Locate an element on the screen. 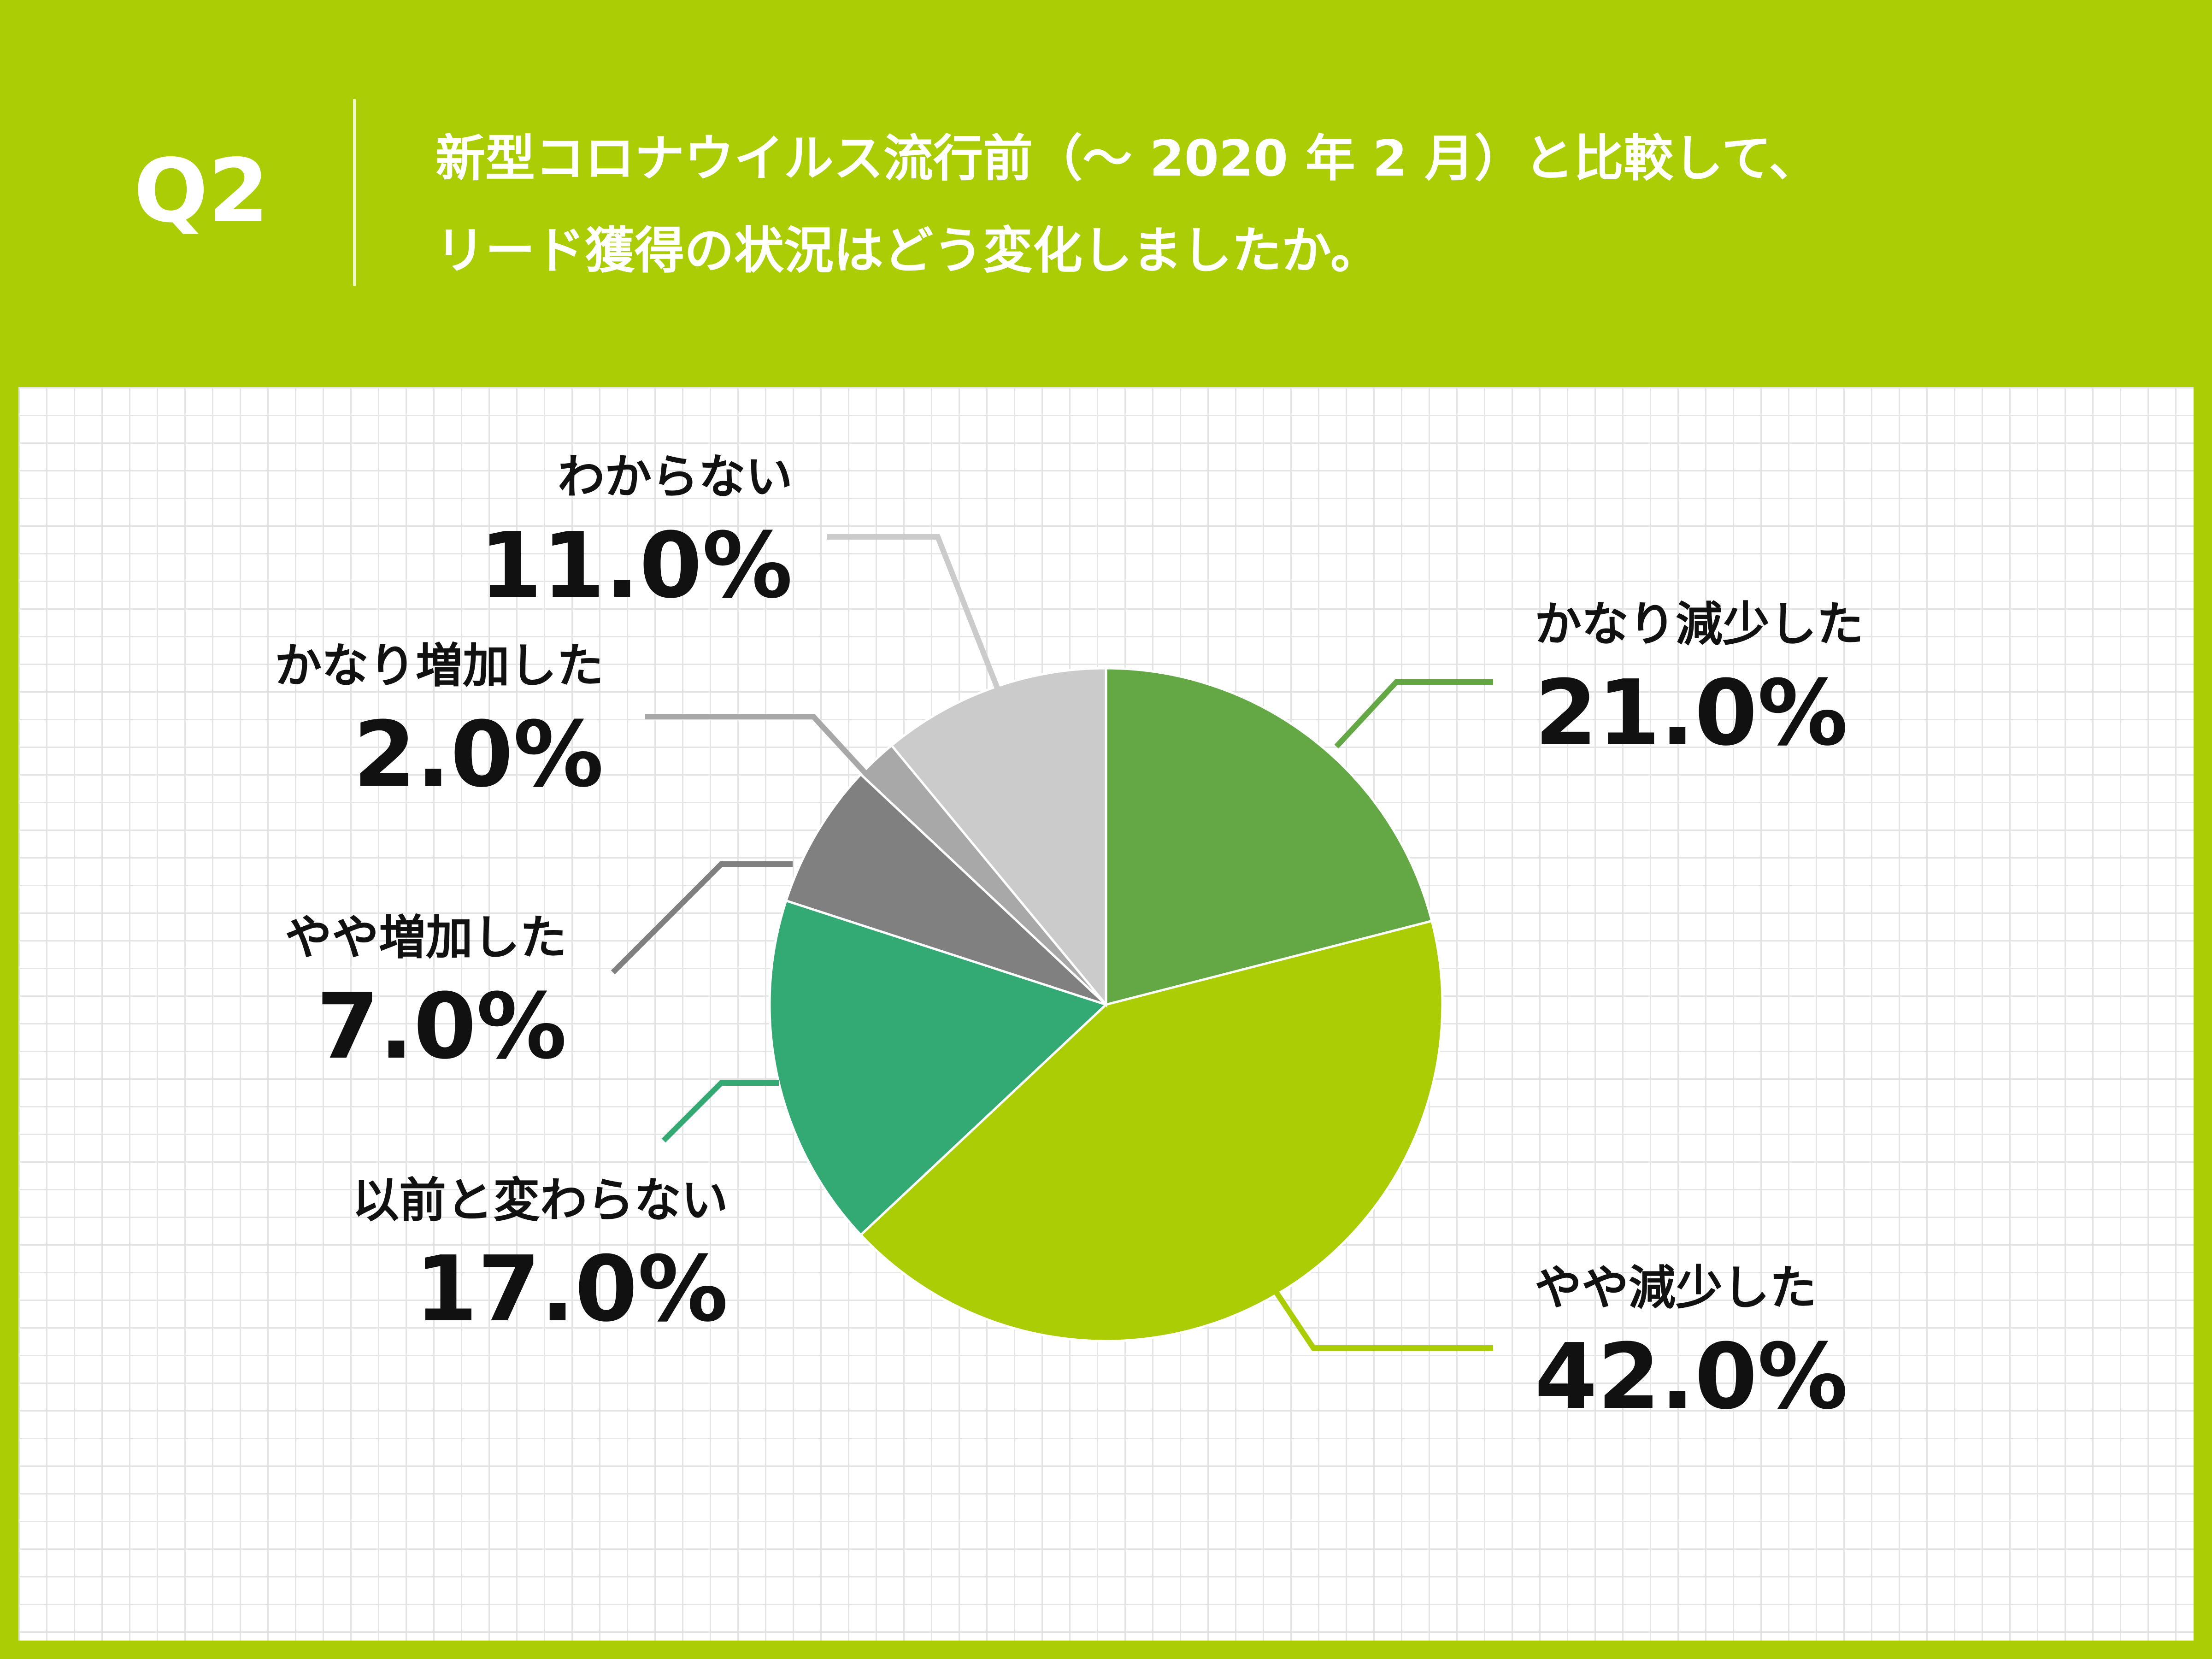 This screenshot has width=2212, height=1659. slice-value-decreased-a-lot: 21.0% is located at coordinates (1691, 713).